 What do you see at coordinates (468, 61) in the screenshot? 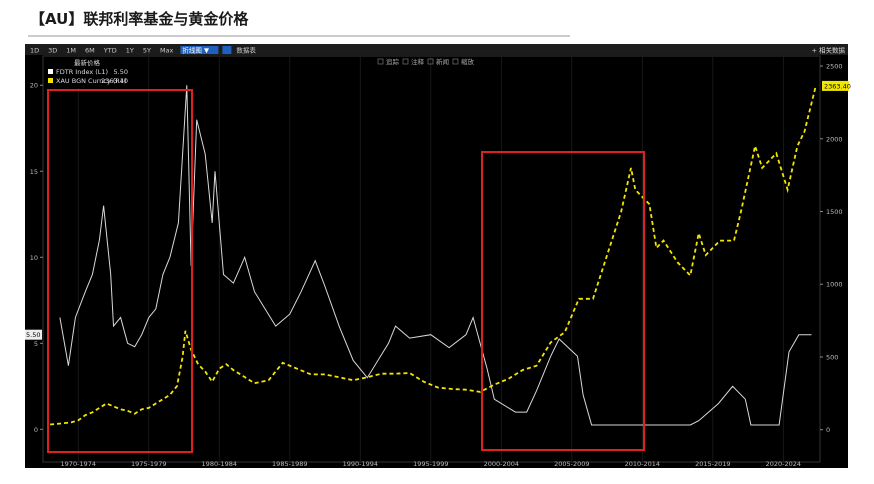
I see `tool-label: 缩放` at bounding box center [468, 61].